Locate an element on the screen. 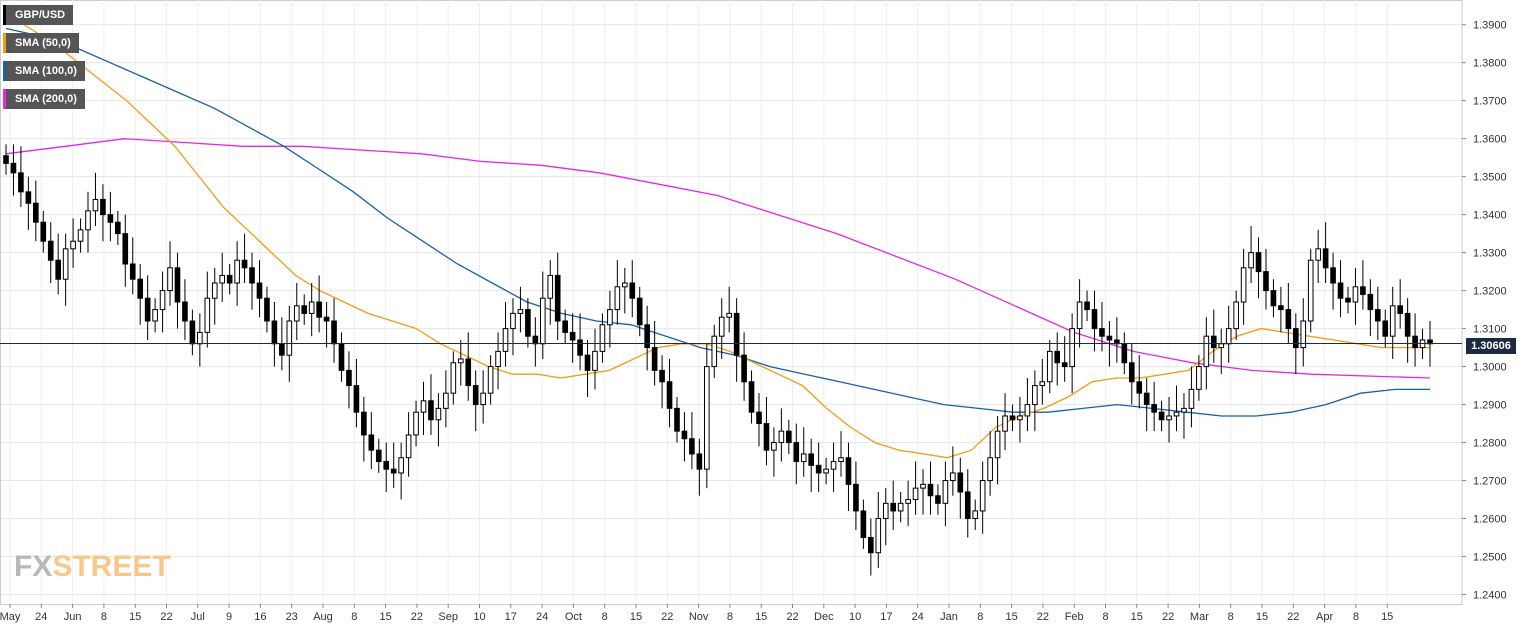 Image resolution: width=1534 pixels, height=626 pixels. x-tick-label: 24 is located at coordinates (542, 617).